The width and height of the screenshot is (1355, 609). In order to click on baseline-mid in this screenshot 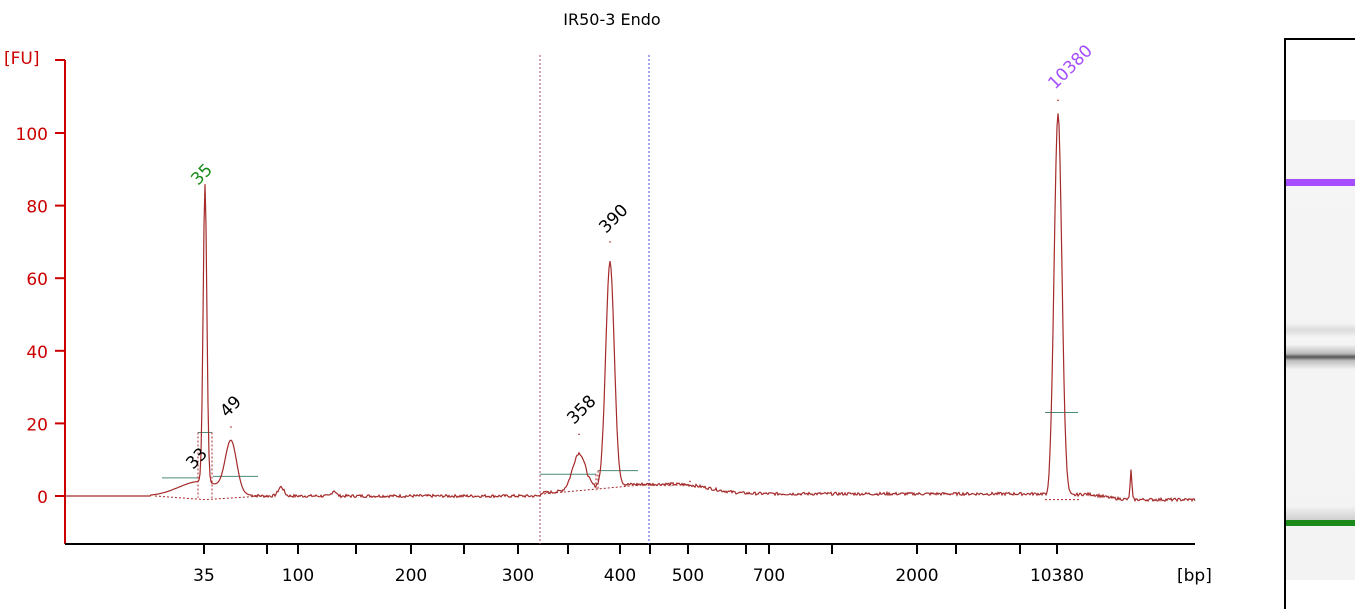, I will do `click(614, 489)`.